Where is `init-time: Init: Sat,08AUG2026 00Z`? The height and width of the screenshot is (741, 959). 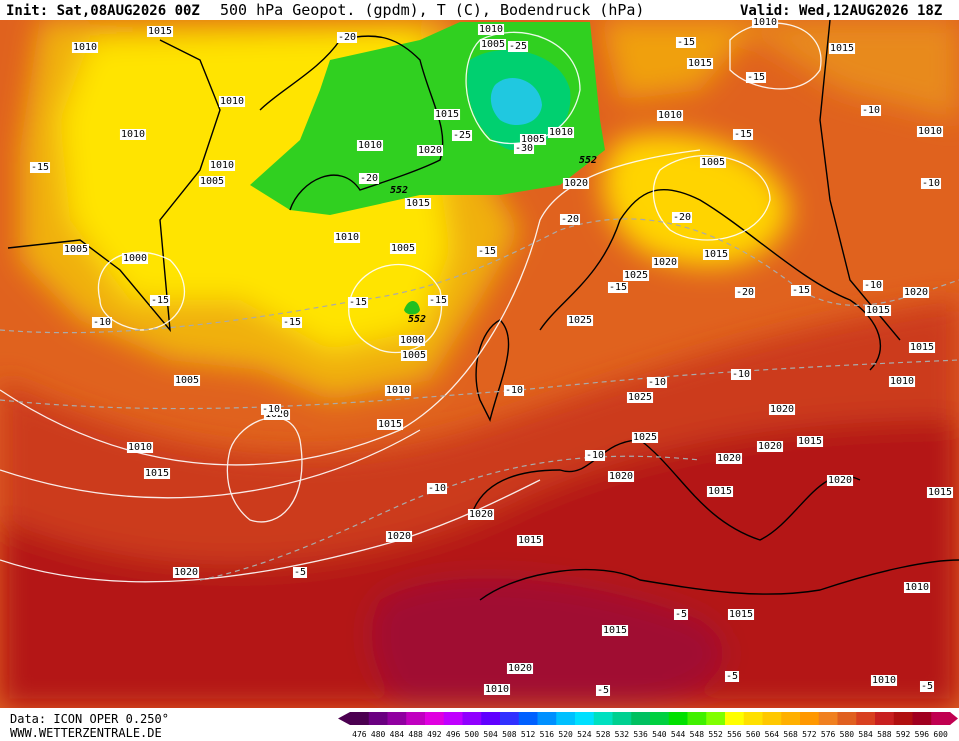
init-time: Init: Sat,08AUG2026 00Z is located at coordinates (103, 11).